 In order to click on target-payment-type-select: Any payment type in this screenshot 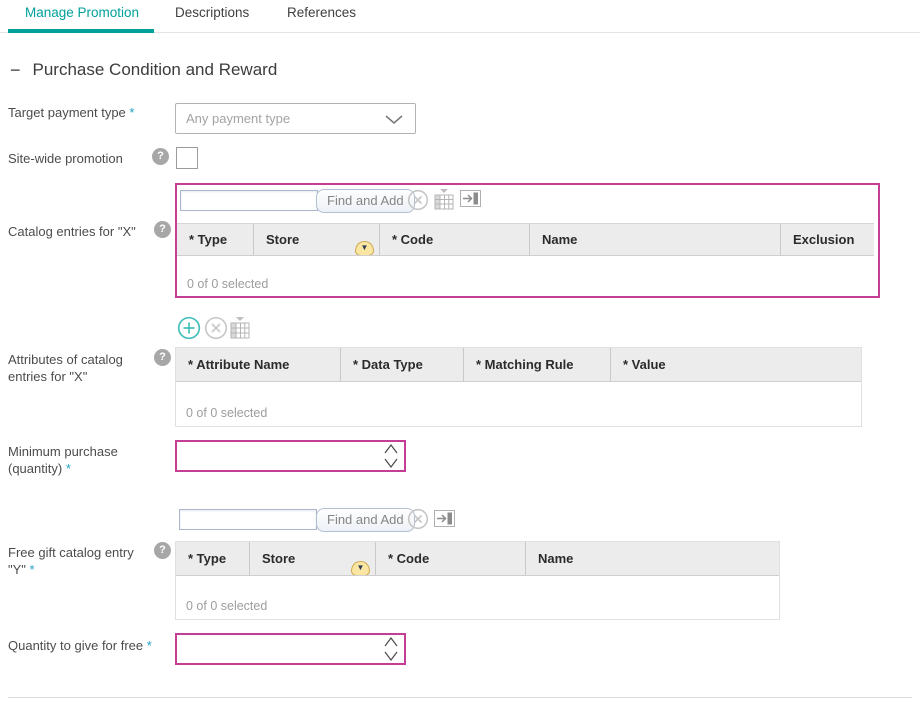, I will do `click(295, 118)`.